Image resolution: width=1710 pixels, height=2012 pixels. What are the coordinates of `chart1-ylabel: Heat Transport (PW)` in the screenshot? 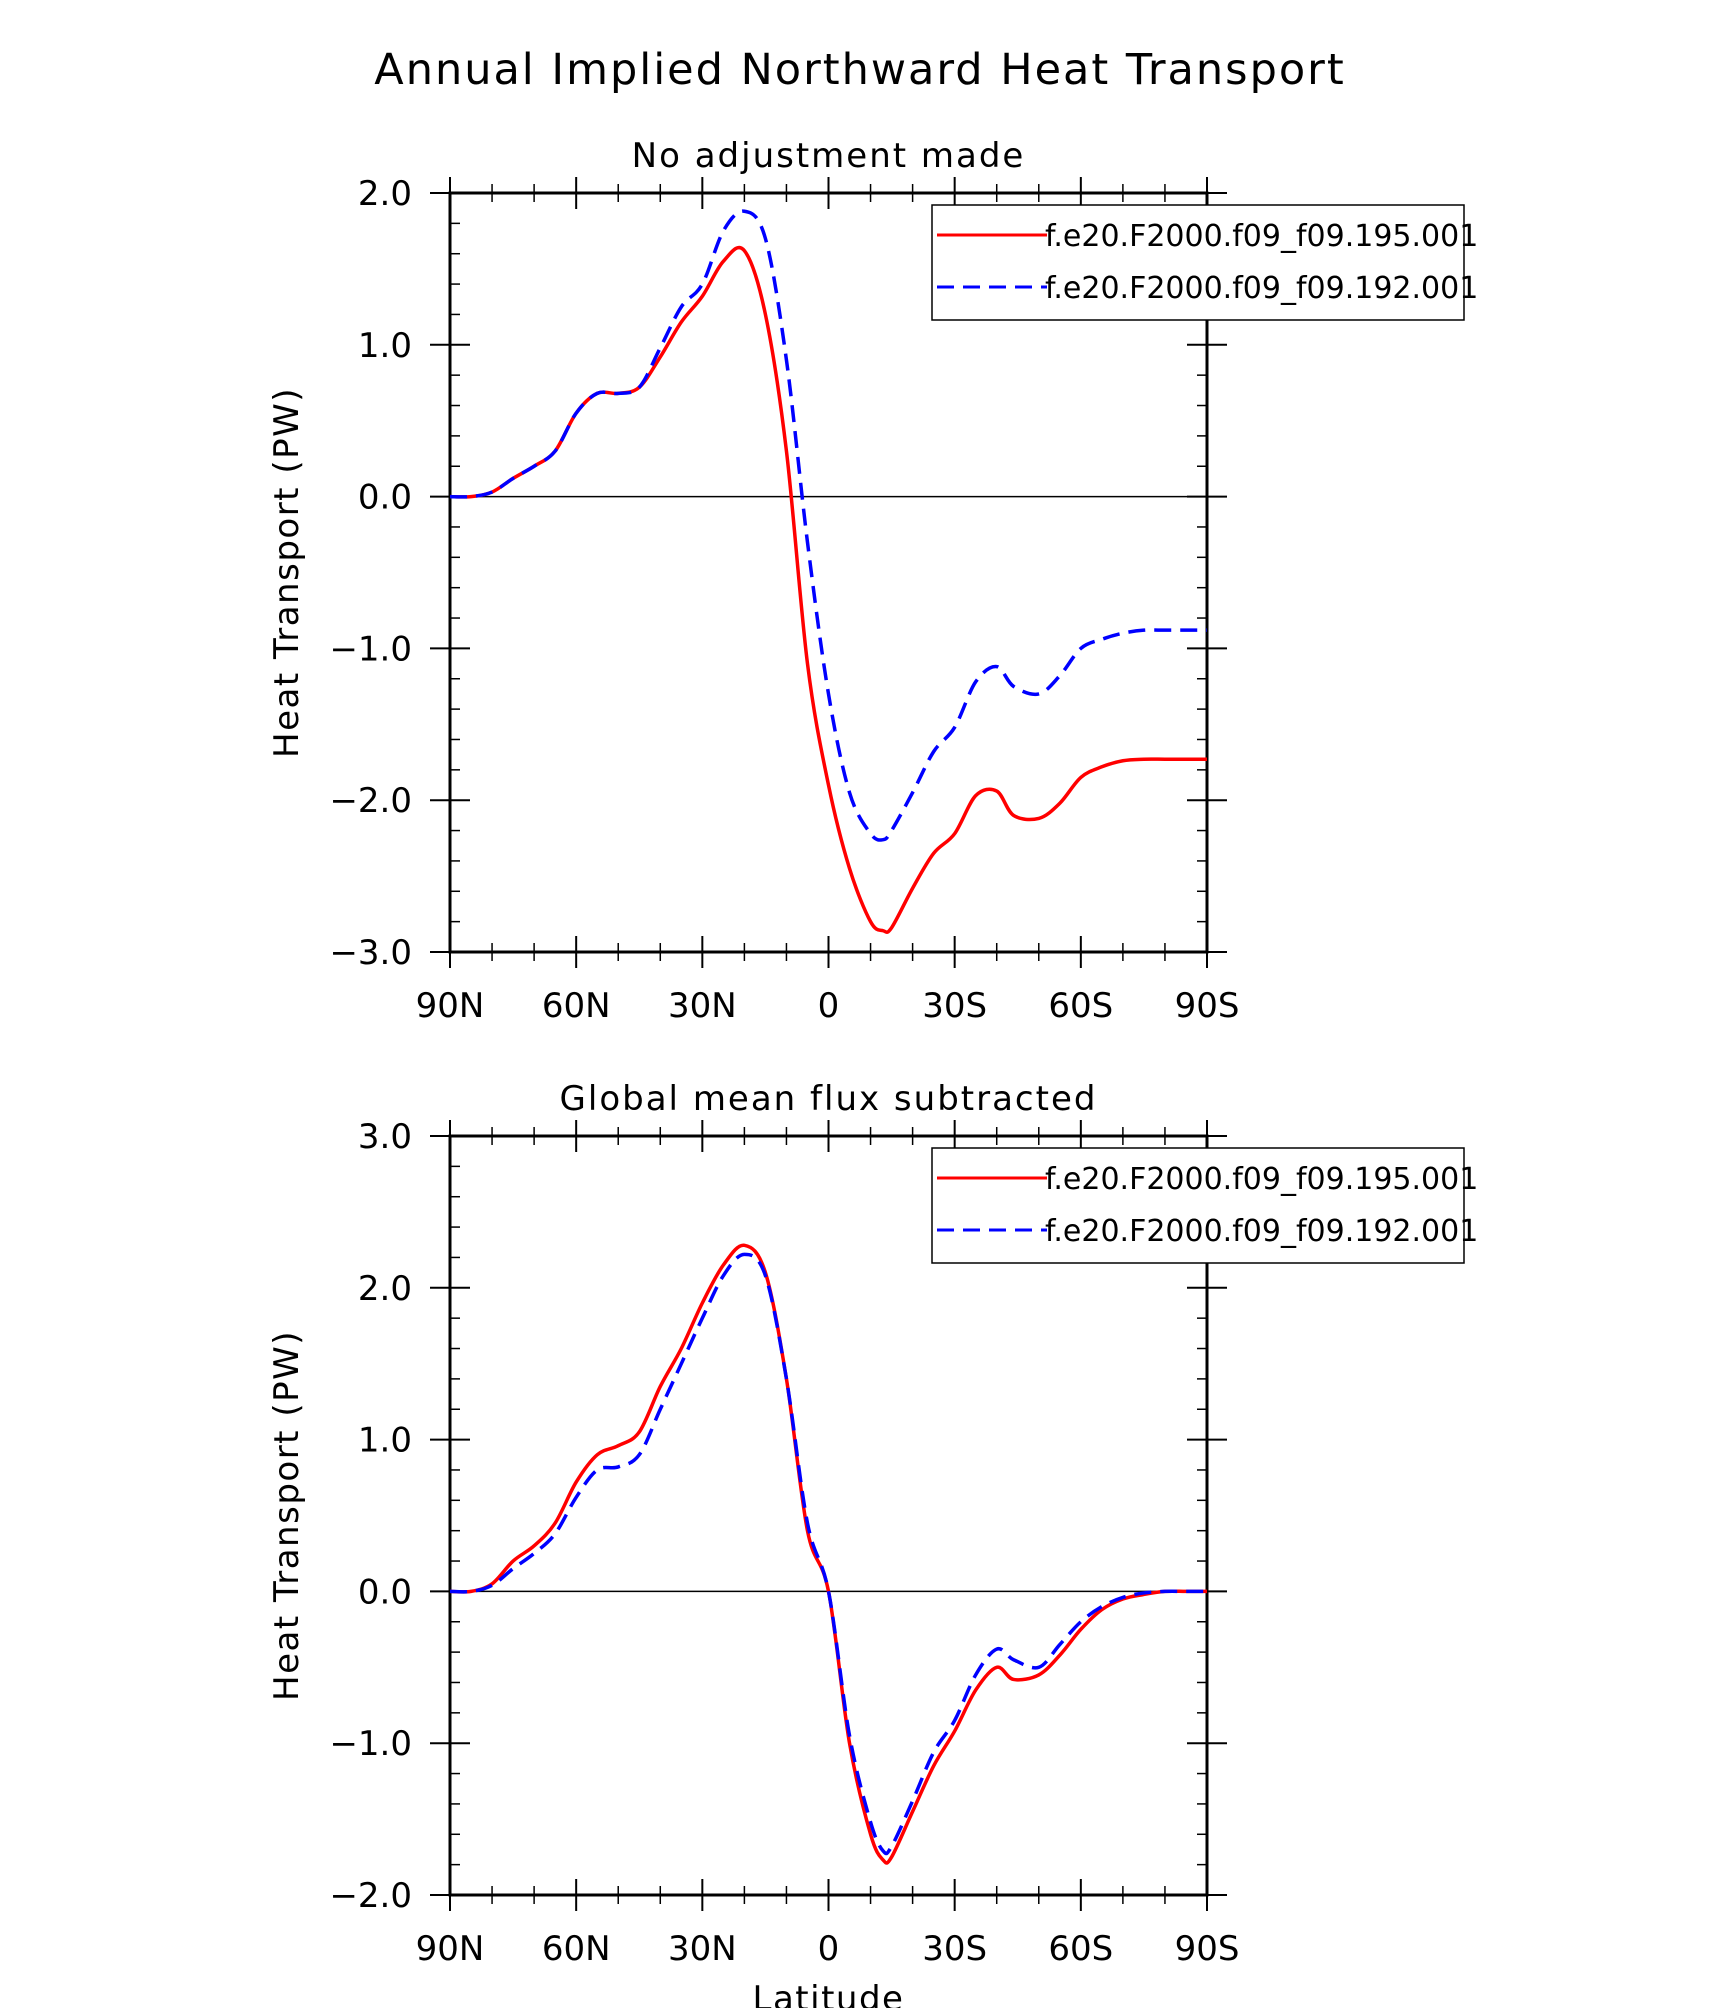 It's located at (287, 572).